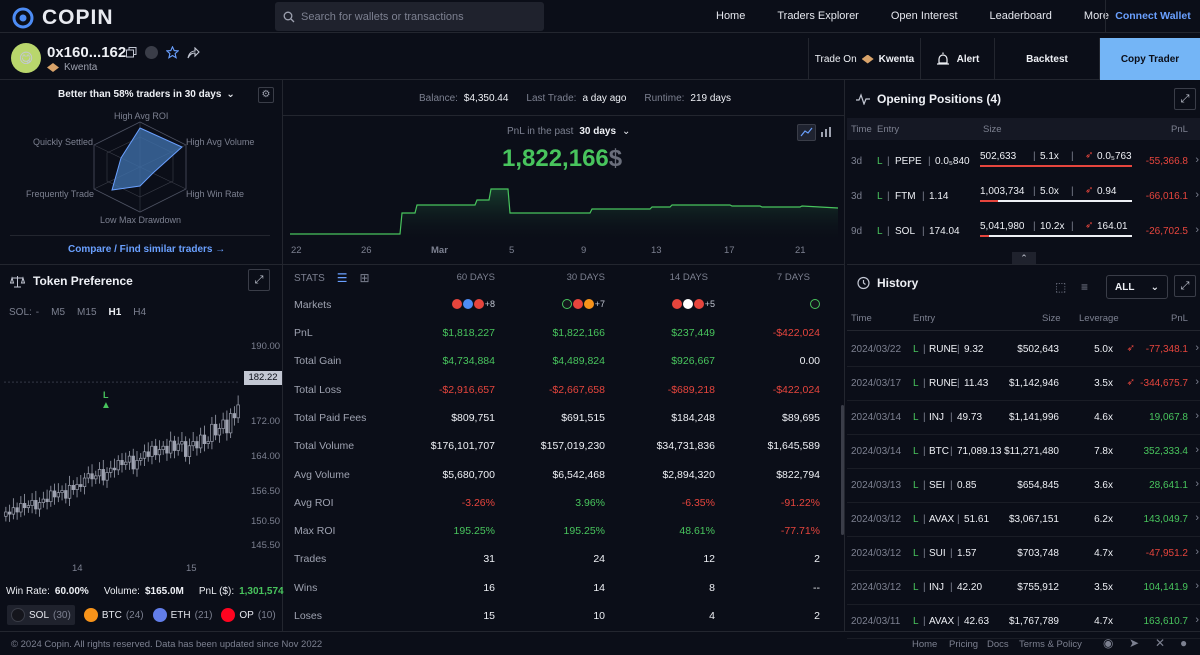 This screenshot has height=655, width=1200. Describe the element at coordinates (342, 278) in the screenshot. I see `list-view-icon: ☰` at that location.